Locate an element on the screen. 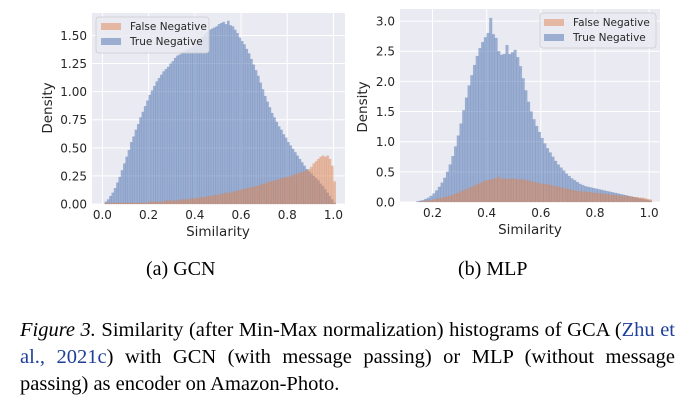 The width and height of the screenshot is (690, 419). legend: False Negative True Negative is located at coordinates (598, 30).